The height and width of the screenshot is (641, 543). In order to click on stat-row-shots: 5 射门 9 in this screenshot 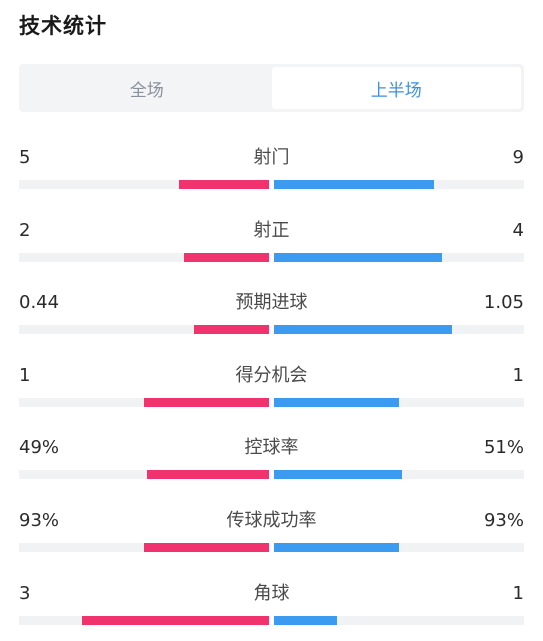, I will do `click(271, 168)`.